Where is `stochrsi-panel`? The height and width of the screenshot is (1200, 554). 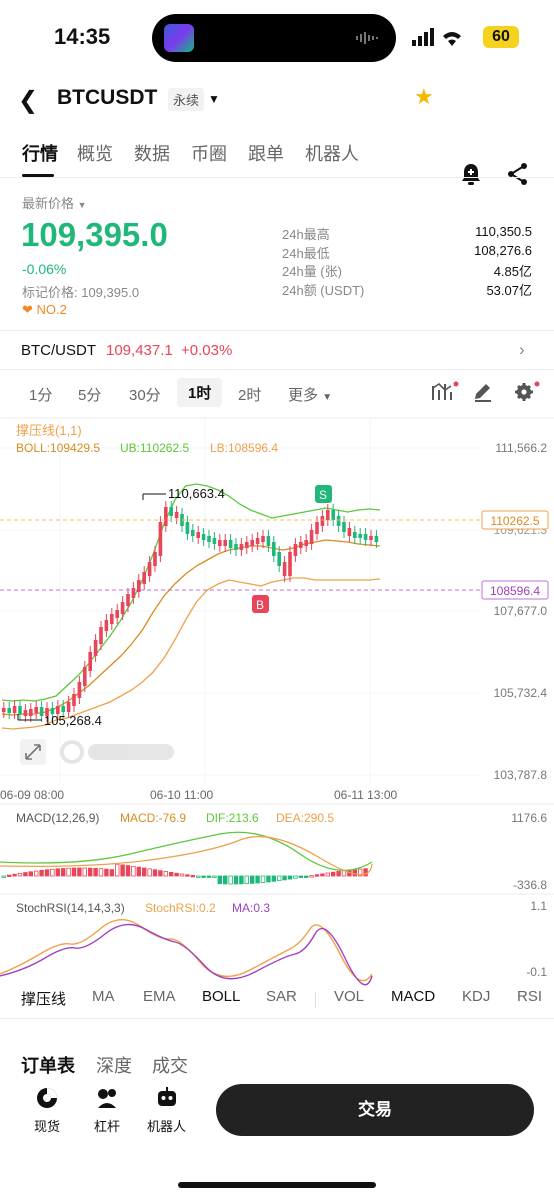
stochrsi-panel is located at coordinates (186, 952).